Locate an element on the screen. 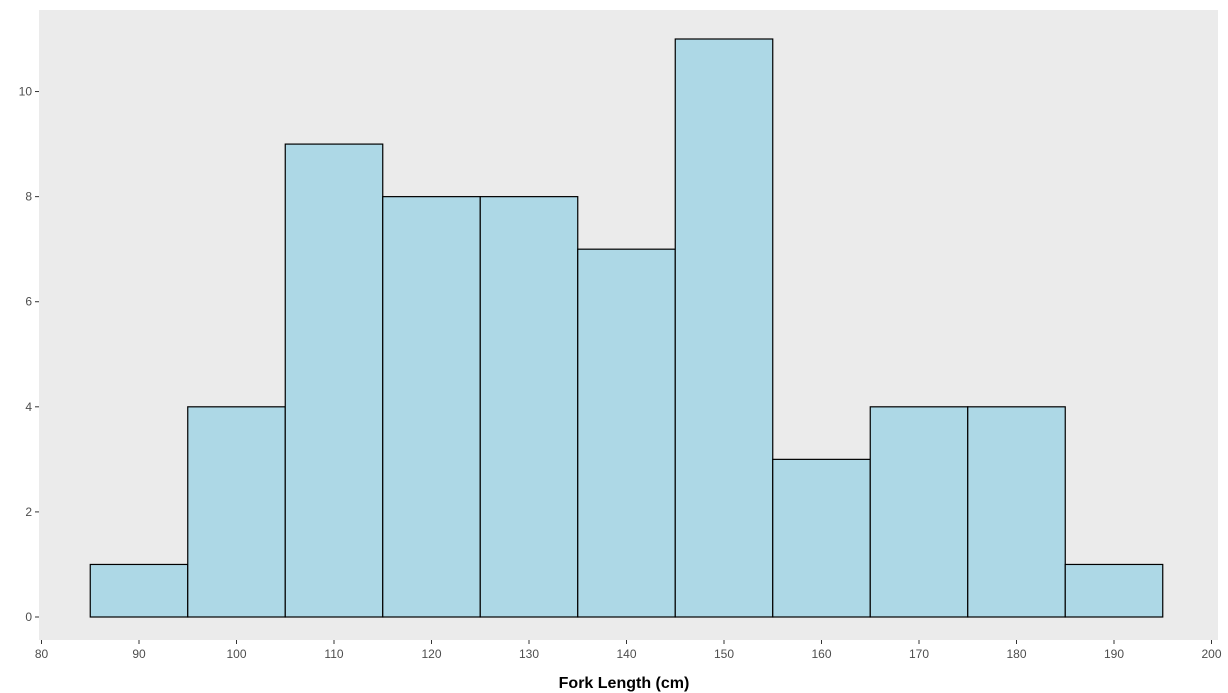  y-tick-label-1: 2 is located at coordinates (28, 512).